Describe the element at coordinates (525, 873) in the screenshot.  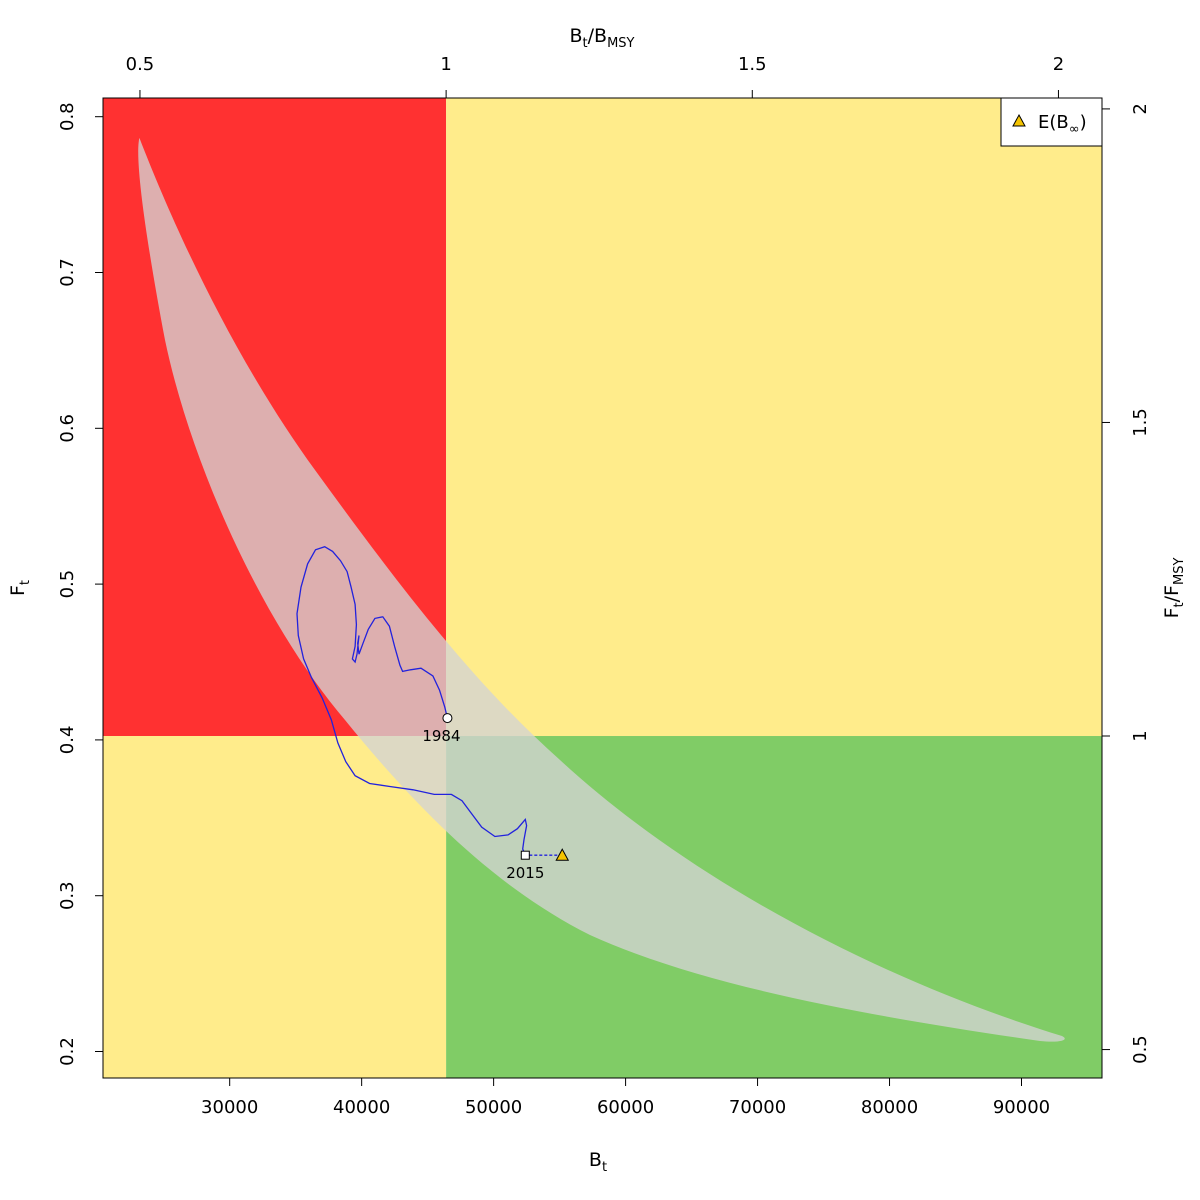
I see `end-year-label: 2015` at that location.